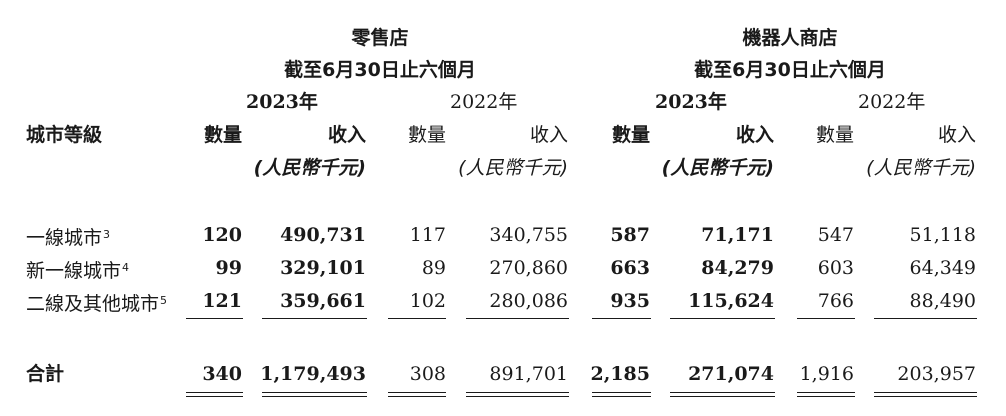 This screenshot has height=416, width=1006. I want to click on table-cell: 280,086, so click(528, 301).